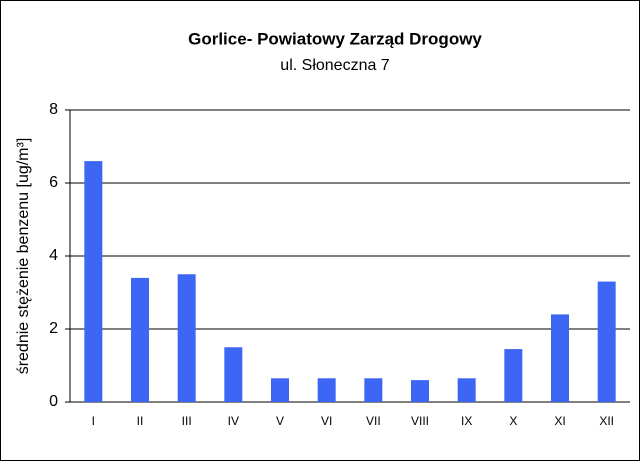 This screenshot has width=641, height=462. What do you see at coordinates (420, 421) in the screenshot?
I see `x-tick-label: VIII` at bounding box center [420, 421].